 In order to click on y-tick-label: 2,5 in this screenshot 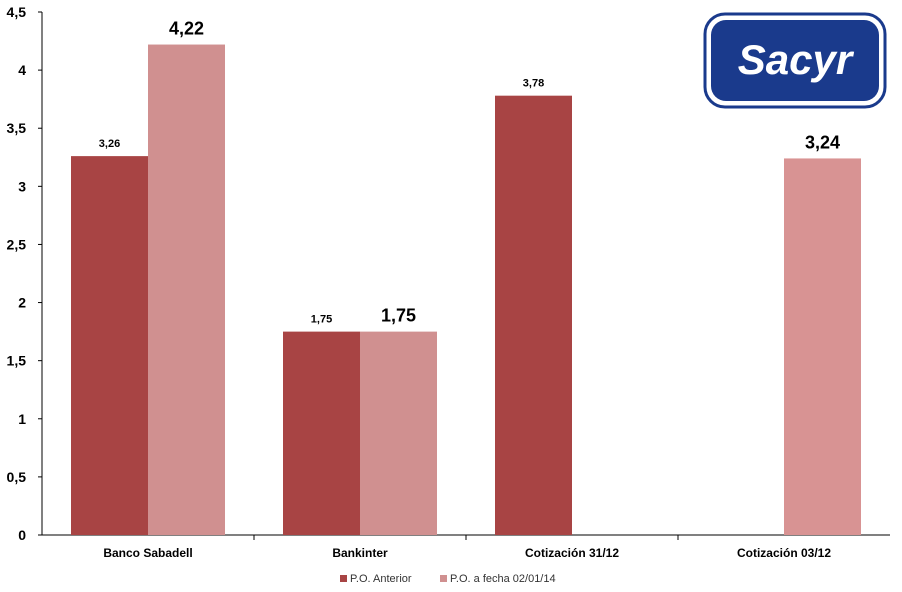, I will do `click(17, 244)`.